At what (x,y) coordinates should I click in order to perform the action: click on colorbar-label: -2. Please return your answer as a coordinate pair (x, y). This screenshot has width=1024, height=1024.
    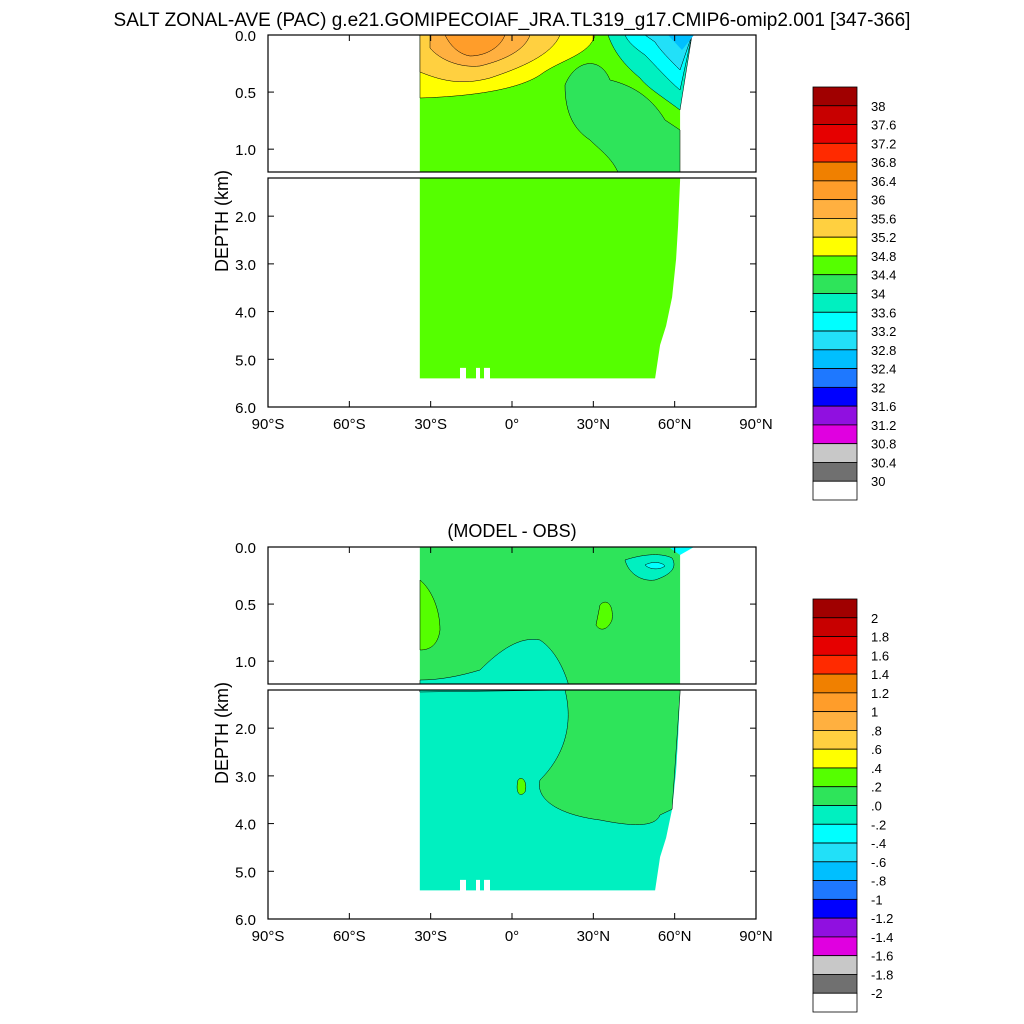
    Looking at the image, I should click on (877, 993).